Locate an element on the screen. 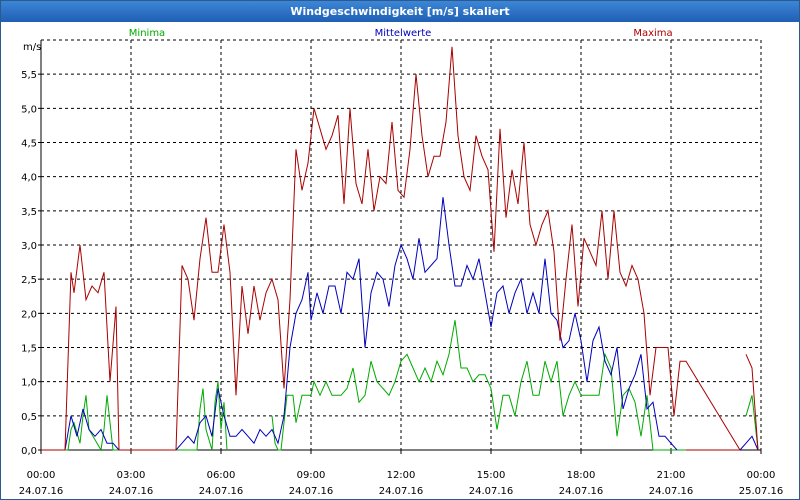 This screenshot has height=500, width=800. legend-maxima: Maxima is located at coordinates (652, 33).